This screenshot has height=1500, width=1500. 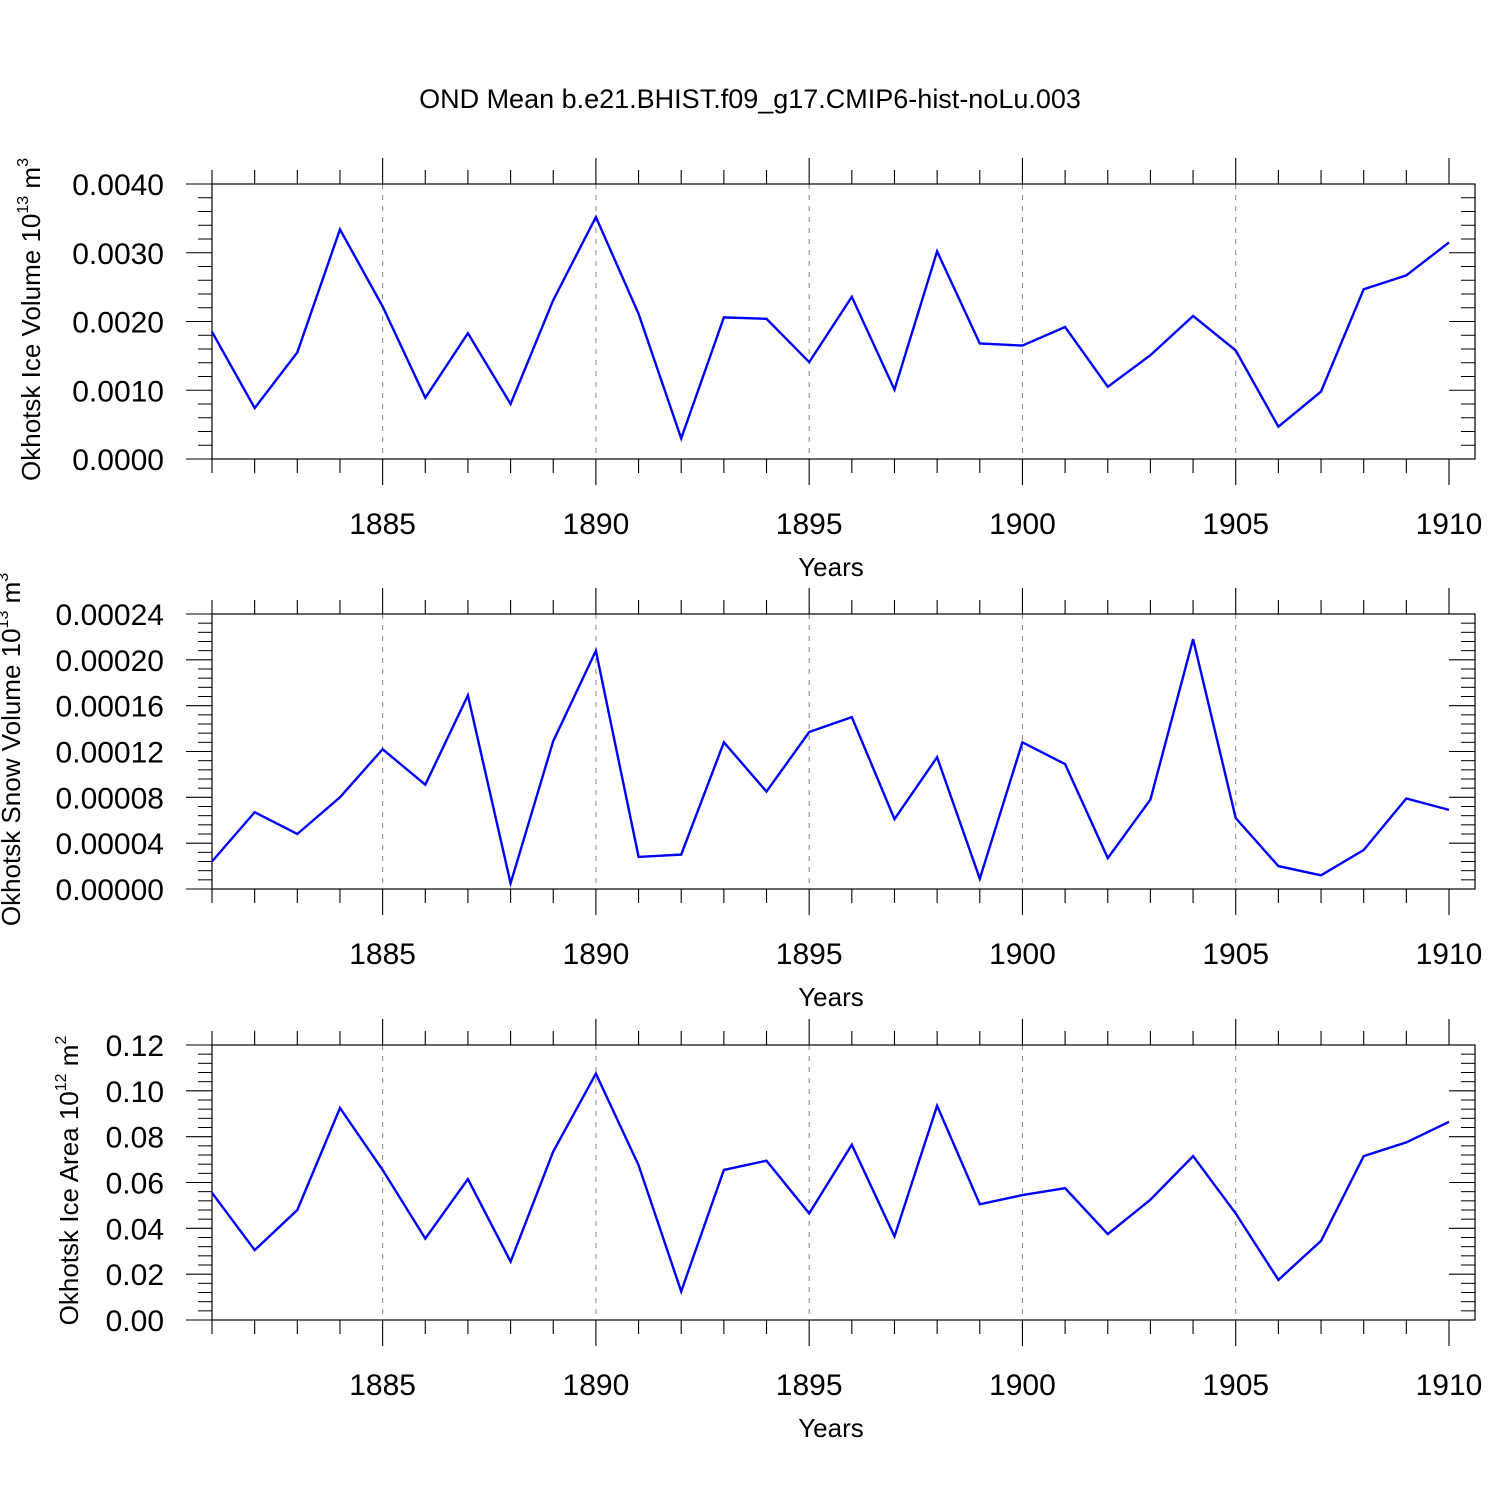 I want to click on y-axis-title: Okhotsk Ice Area 1012 m2, so click(x=68, y=1181).